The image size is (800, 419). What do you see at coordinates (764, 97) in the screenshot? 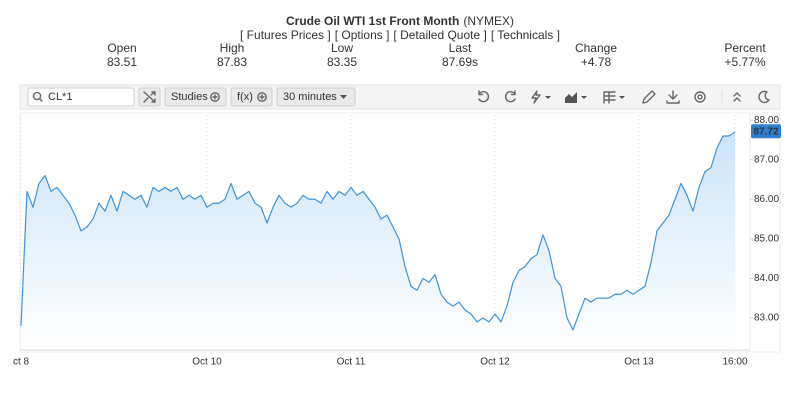
I see `theme-icon` at bounding box center [764, 97].